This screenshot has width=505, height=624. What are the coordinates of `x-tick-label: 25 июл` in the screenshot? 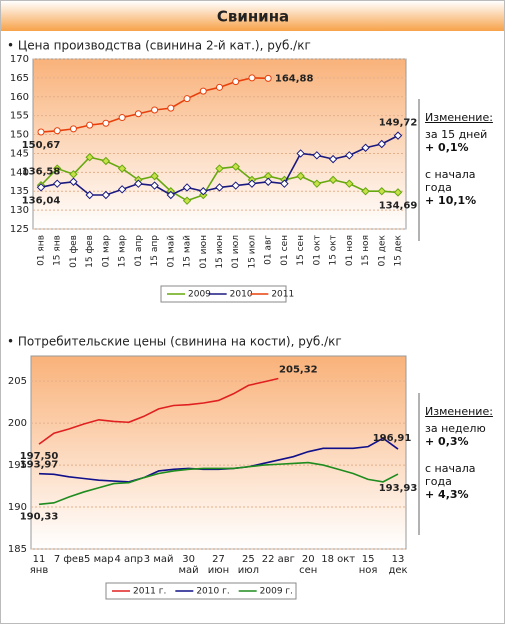 It's located at (248, 565).